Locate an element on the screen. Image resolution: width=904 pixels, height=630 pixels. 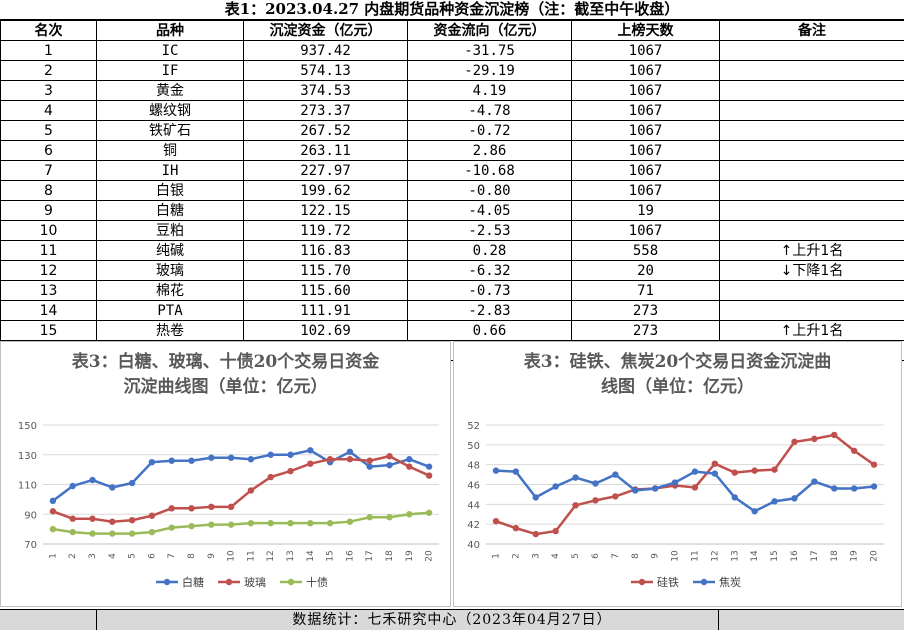
x-tick-label: 13 is located at coordinates (291, 555).